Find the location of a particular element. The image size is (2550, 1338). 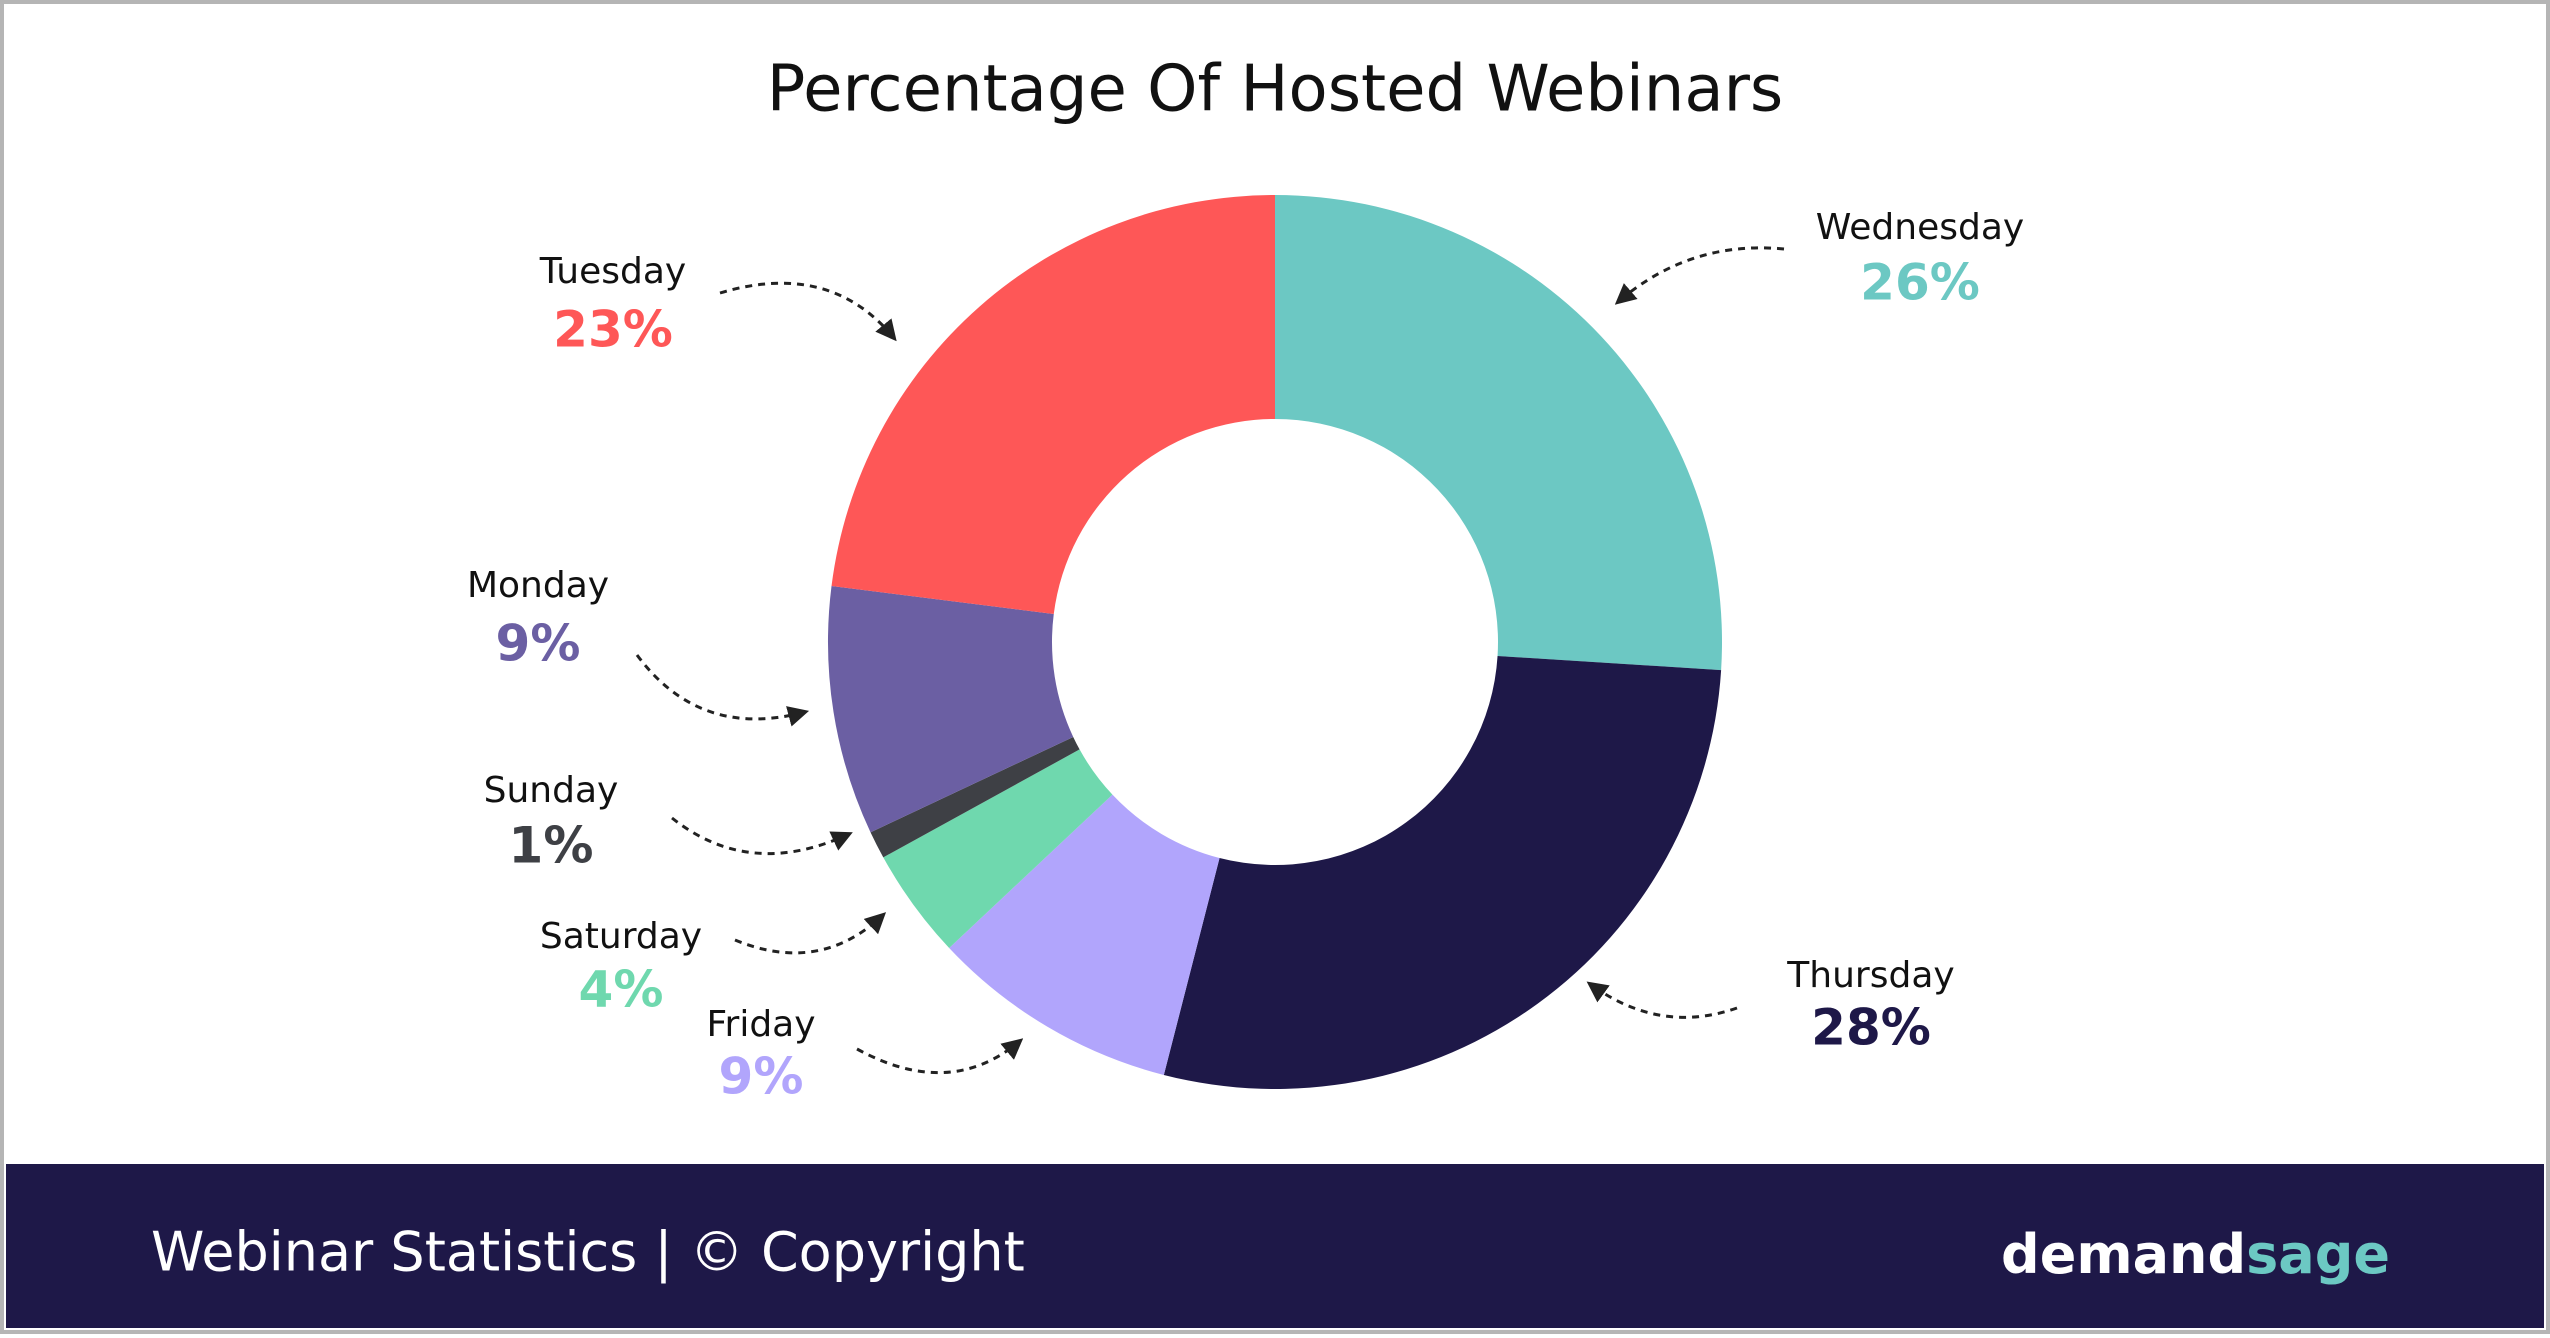

brand-part: demand is located at coordinates (2123, 1254).